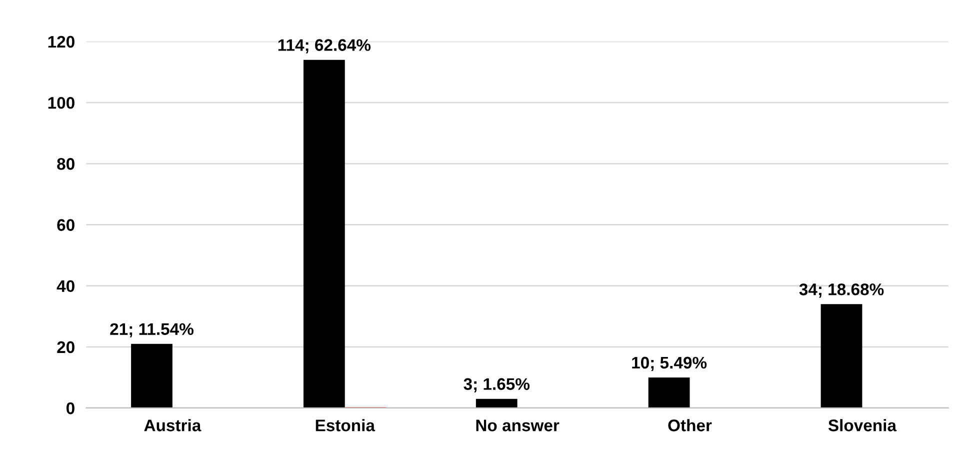 The width and height of the screenshot is (958, 461). Describe the element at coordinates (65, 347) in the screenshot. I see `y-tick-label: 20` at that location.